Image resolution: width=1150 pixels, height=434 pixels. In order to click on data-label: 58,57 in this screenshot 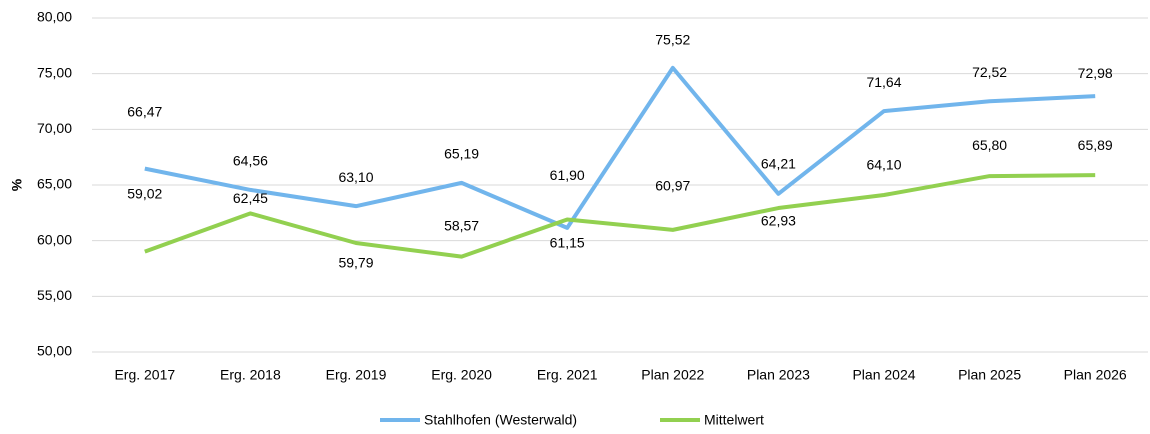, I will do `click(461, 225)`.